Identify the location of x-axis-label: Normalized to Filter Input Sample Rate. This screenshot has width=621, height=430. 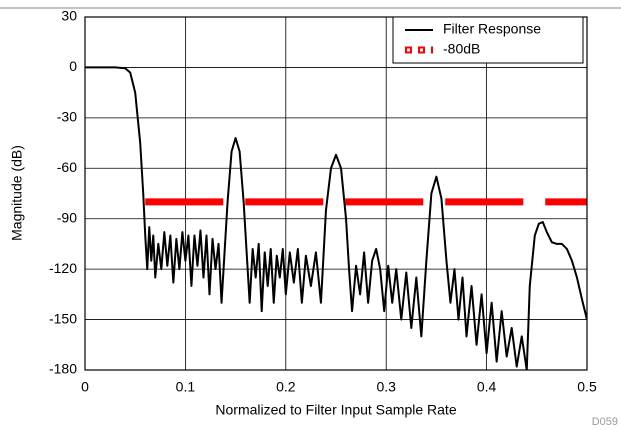
(335, 410).